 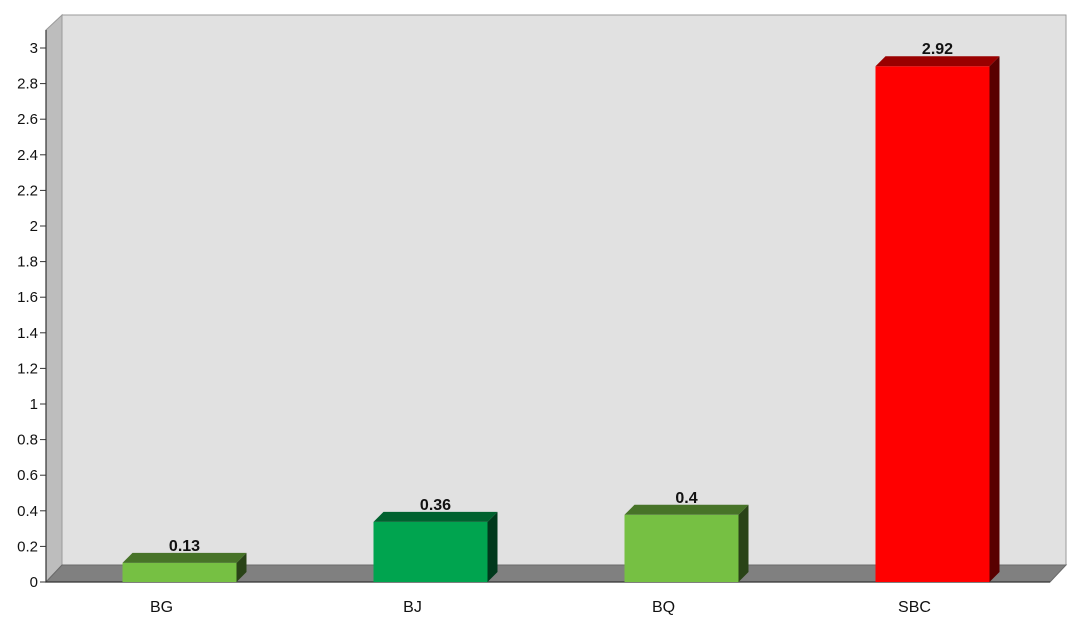 I want to click on y-tick-label: 2.6, so click(x=27, y=119).